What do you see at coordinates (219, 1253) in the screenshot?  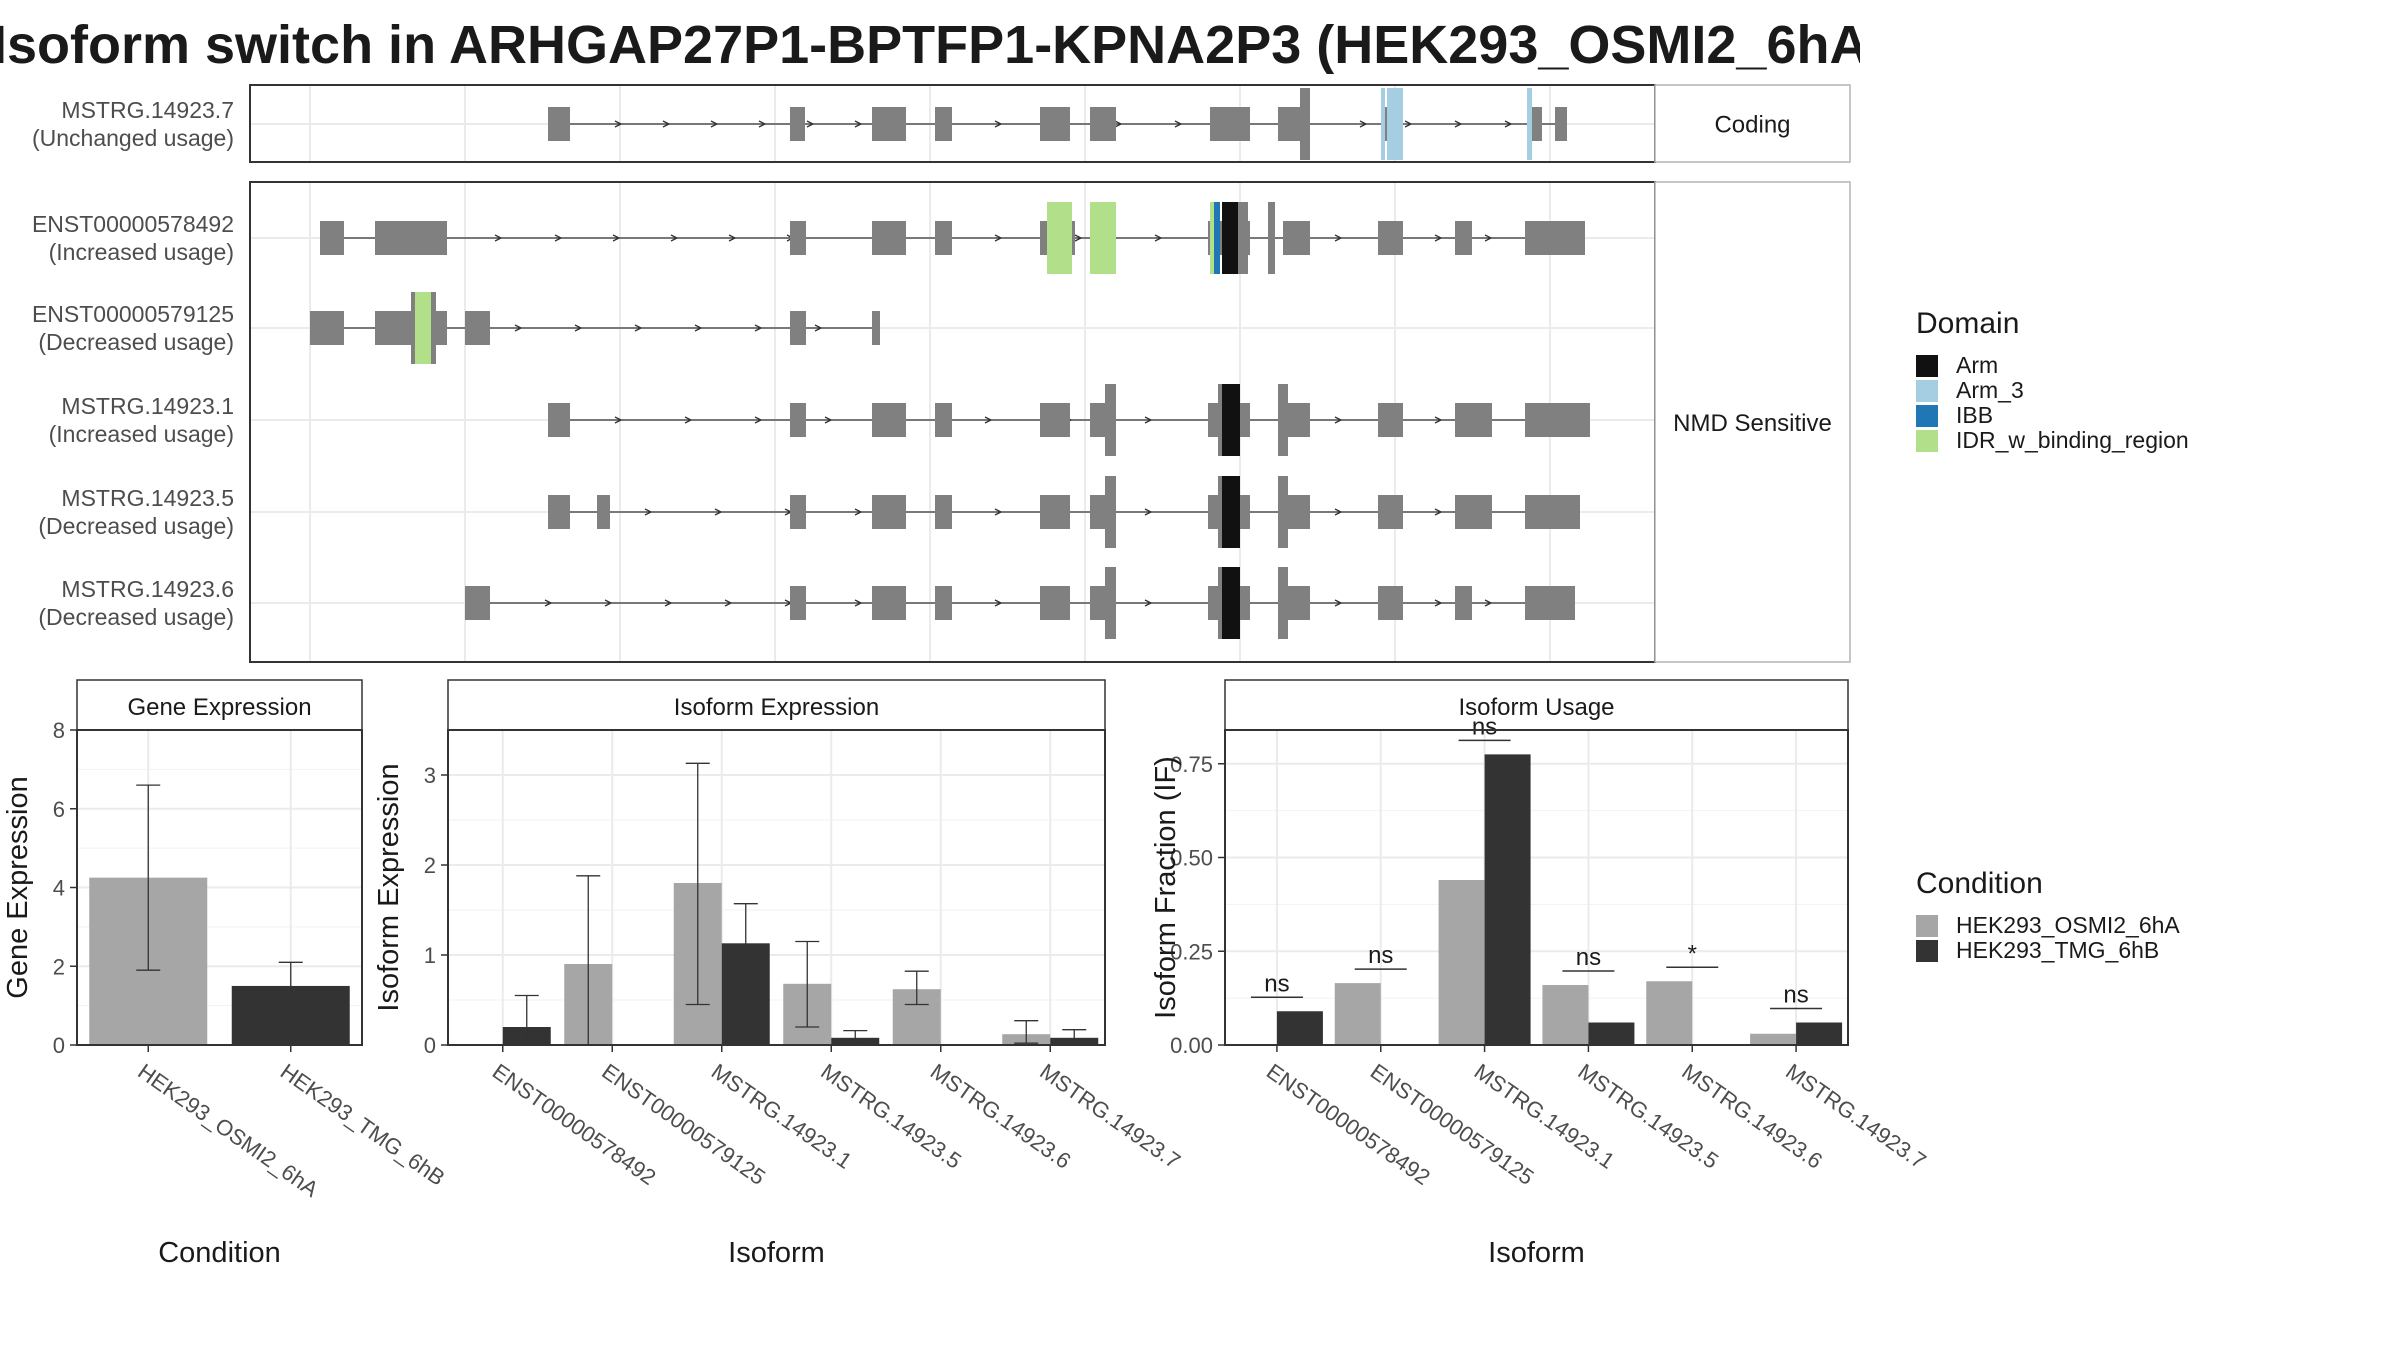 I see `x-axis-title: Condition` at bounding box center [219, 1253].